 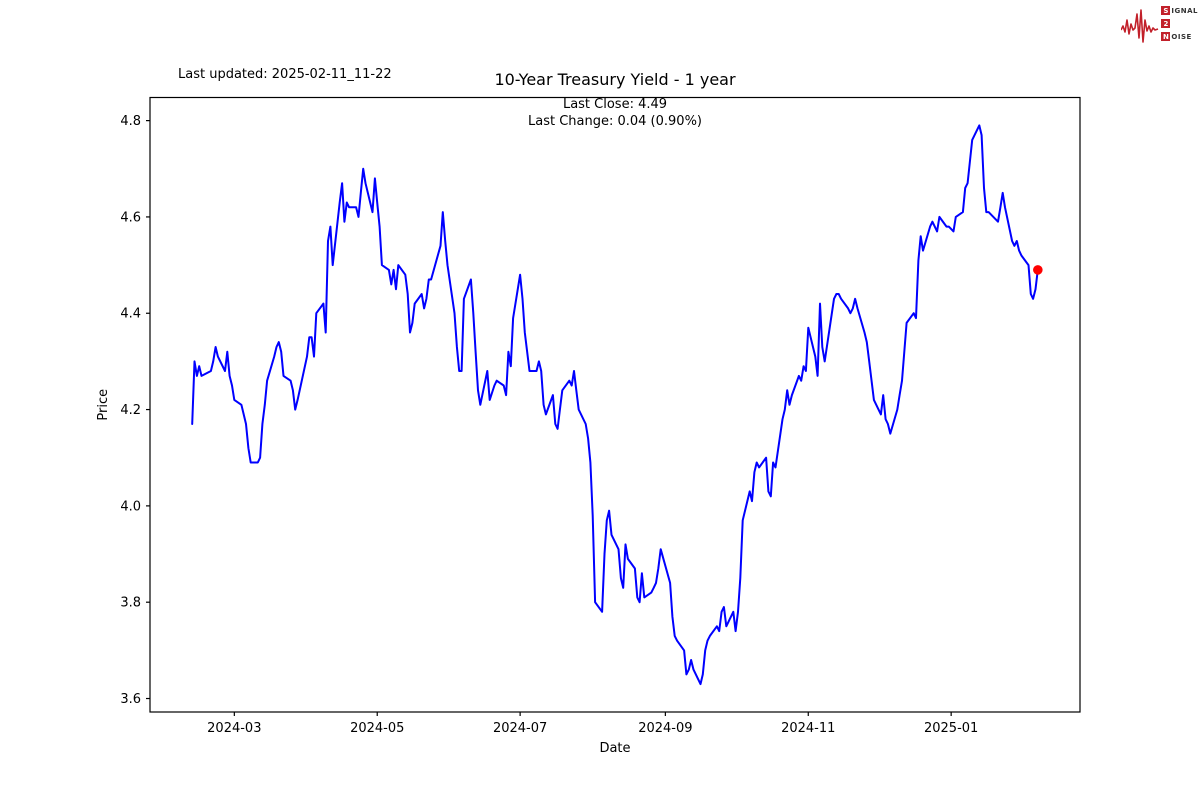 What do you see at coordinates (1038, 270) in the screenshot?
I see `last-close-marker` at bounding box center [1038, 270].